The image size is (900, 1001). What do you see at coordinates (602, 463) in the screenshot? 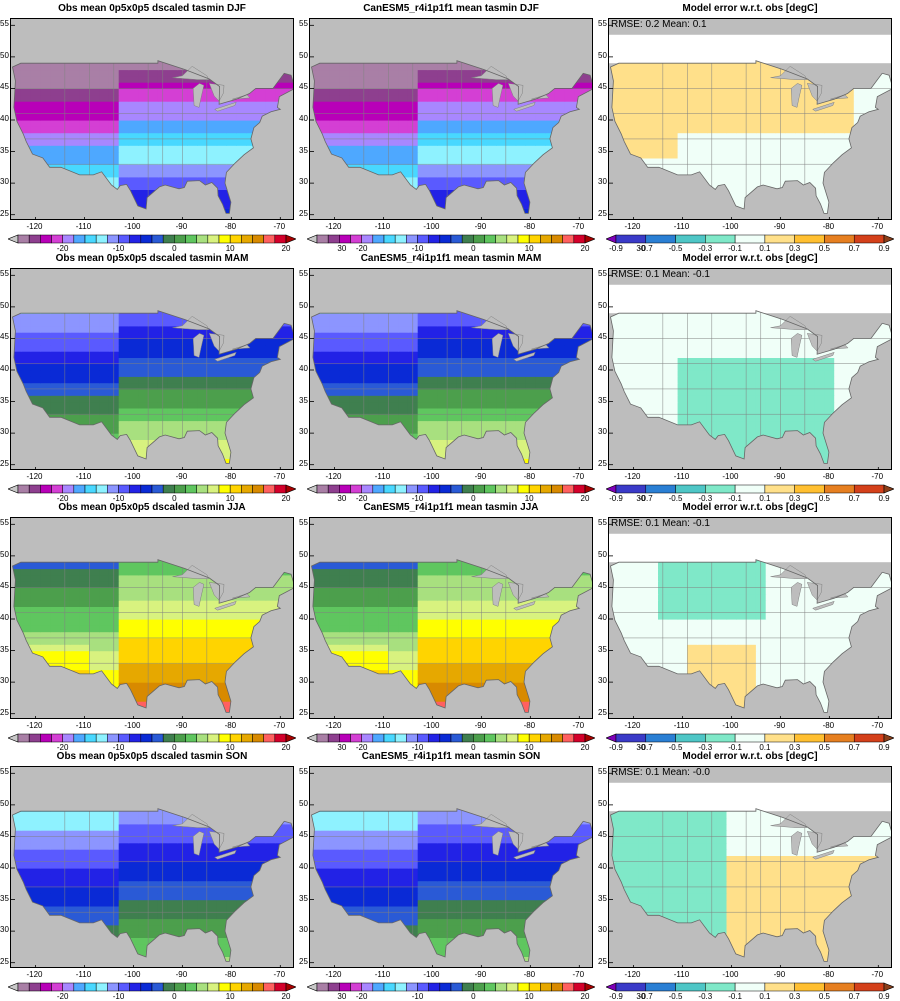
I see `lat-tick-label: 25` at bounding box center [602, 463].